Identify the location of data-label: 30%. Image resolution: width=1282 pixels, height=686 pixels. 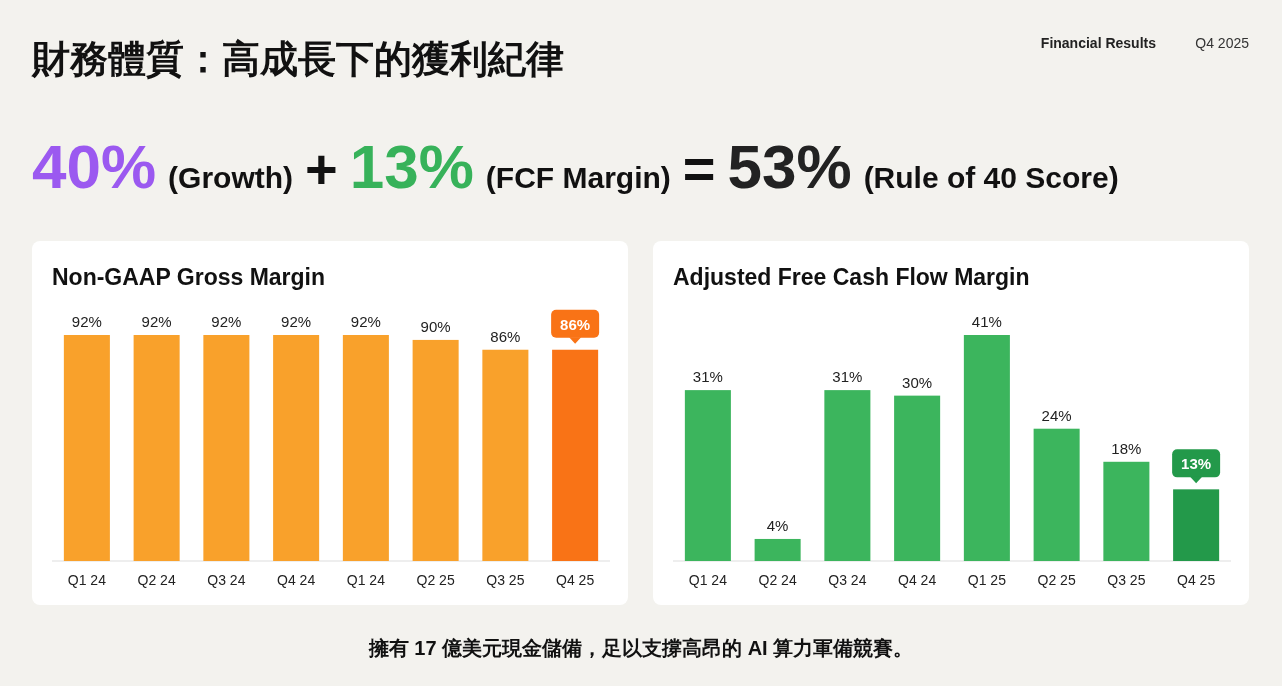
(917, 382).